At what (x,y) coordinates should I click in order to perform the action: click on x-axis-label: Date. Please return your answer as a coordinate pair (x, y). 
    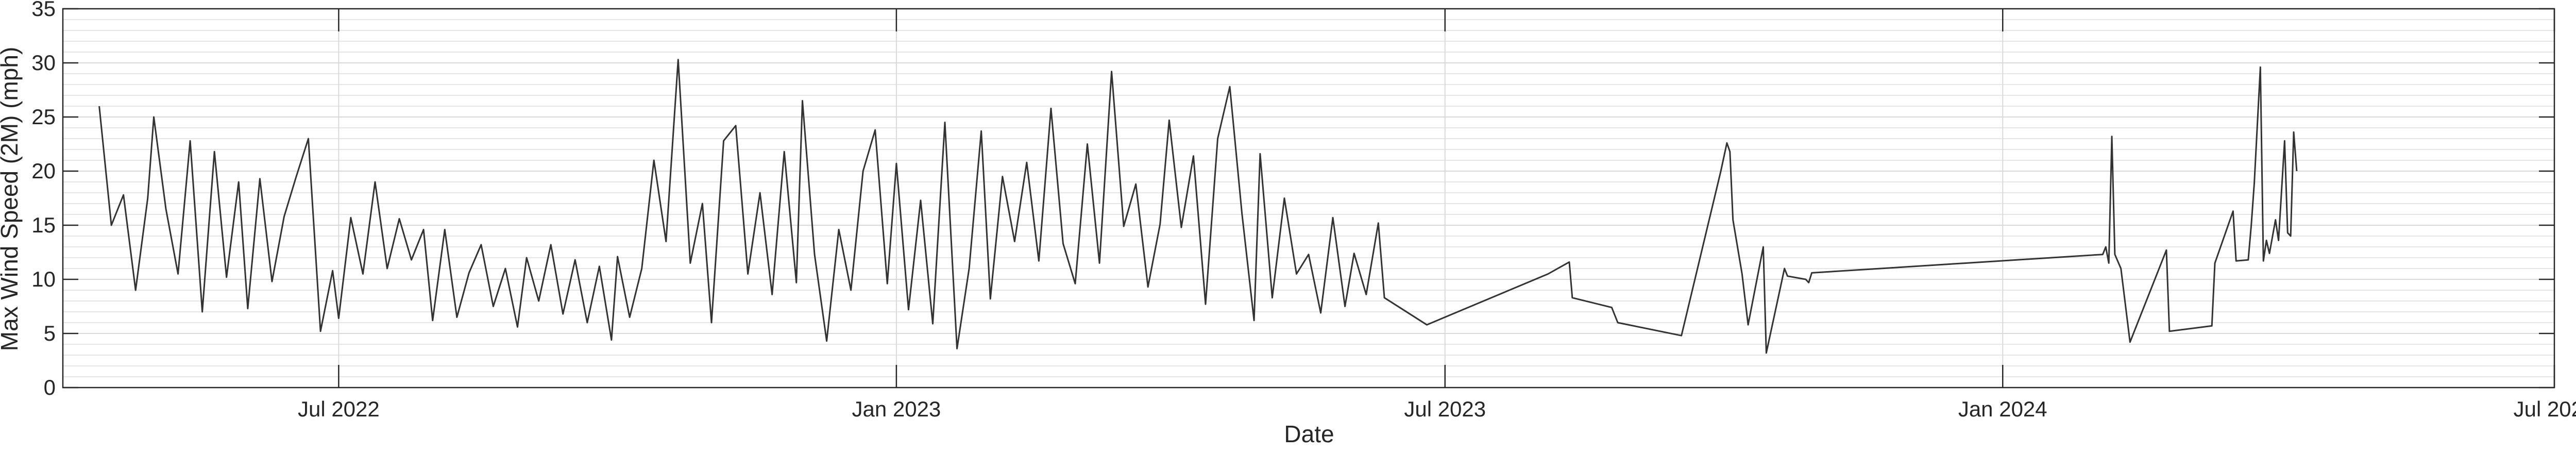
    Looking at the image, I should click on (1309, 434).